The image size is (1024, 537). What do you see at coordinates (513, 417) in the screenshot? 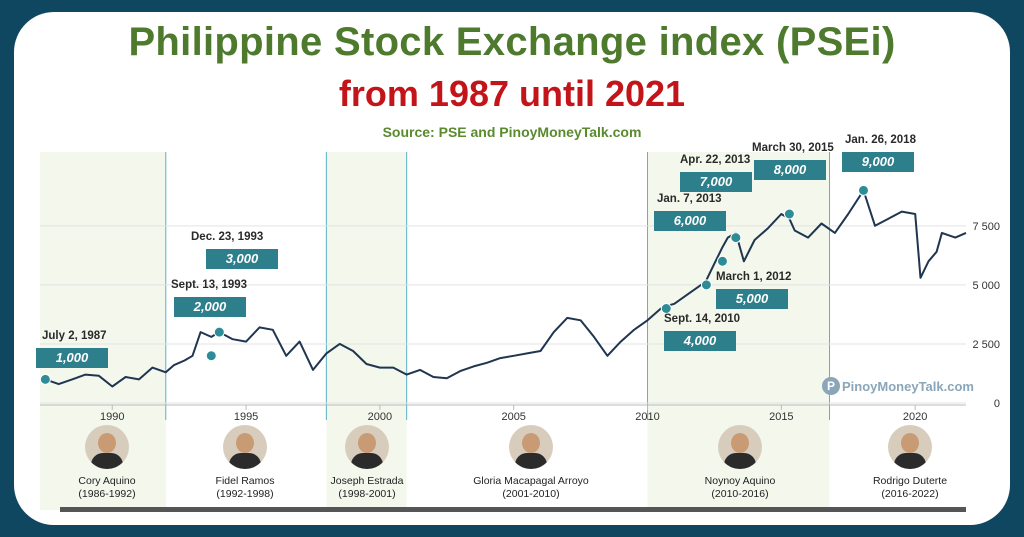
I see `x-tick-label: 2005` at bounding box center [513, 417].